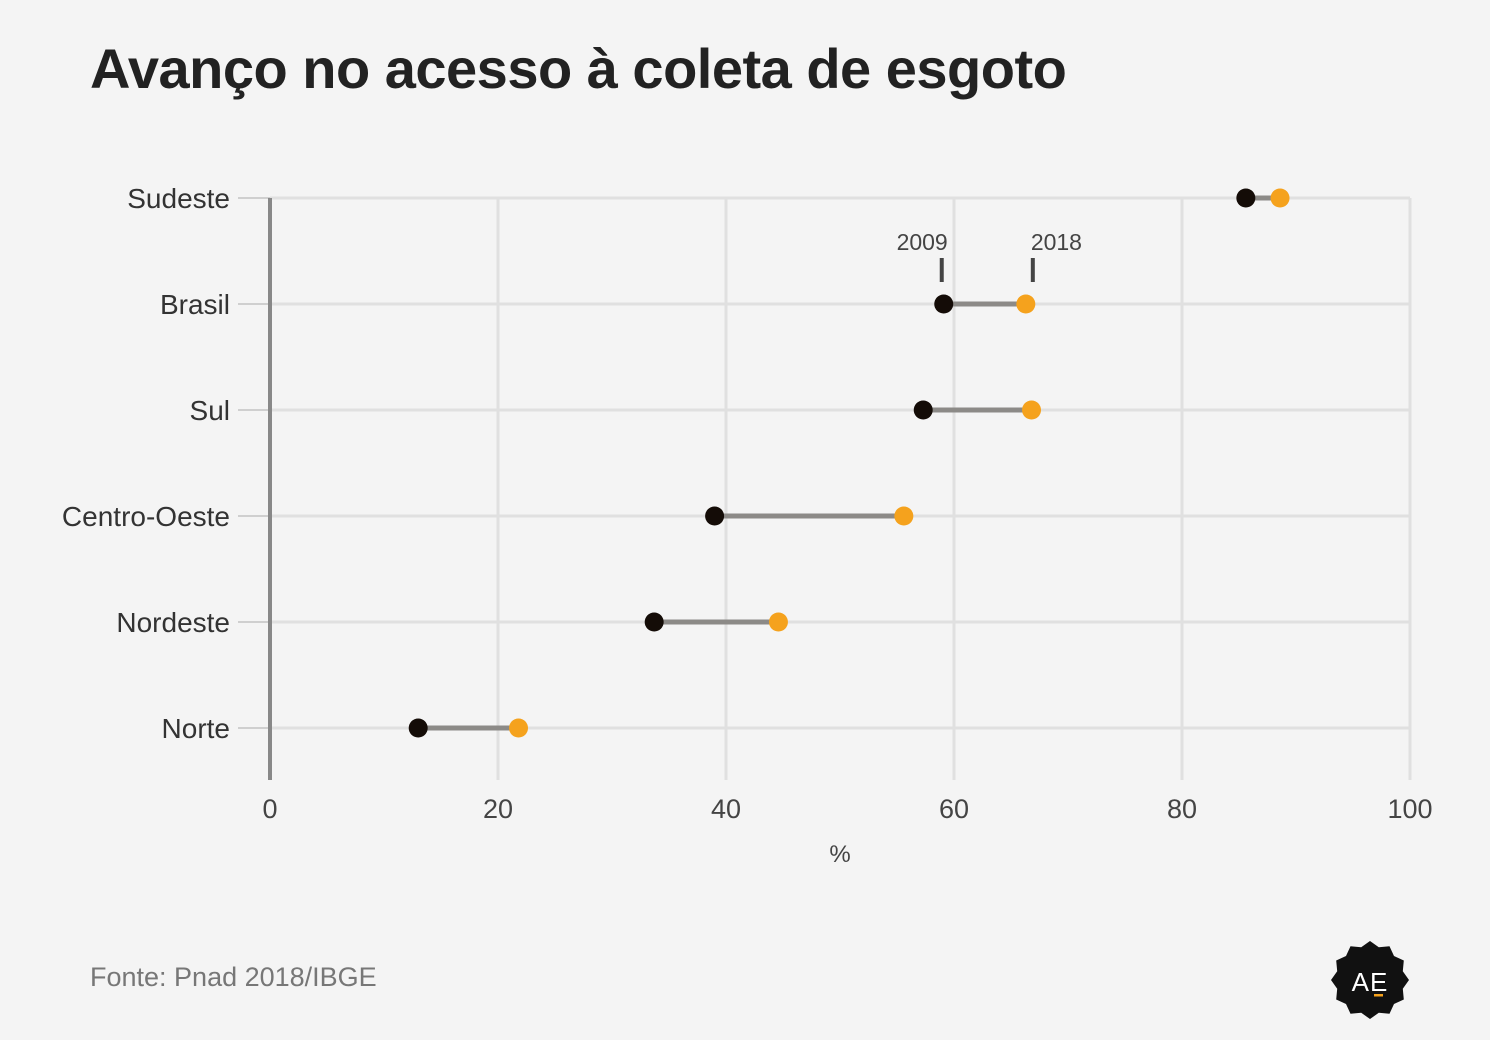 This screenshot has width=1490, height=1040. What do you see at coordinates (578, 68) in the screenshot?
I see `chart-title: Avanço no acesso à coleta de esgoto` at bounding box center [578, 68].